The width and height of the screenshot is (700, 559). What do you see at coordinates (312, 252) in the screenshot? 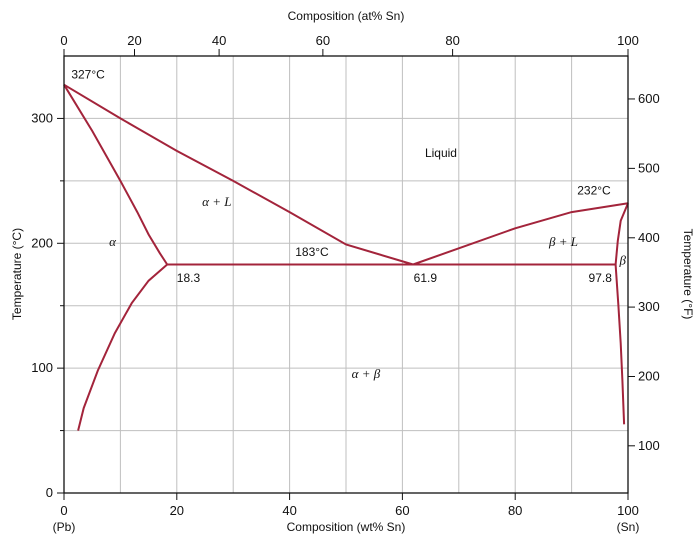
I see `annotation-label: 183°C` at bounding box center [312, 252].